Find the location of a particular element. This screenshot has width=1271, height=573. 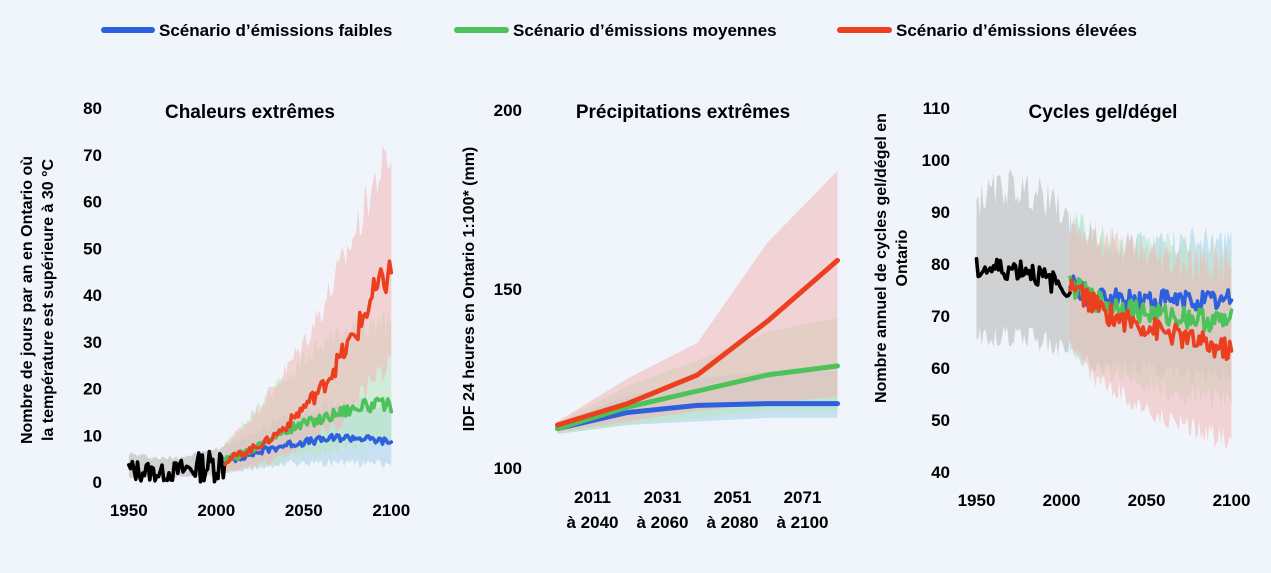

panel-freeze-thaw-title: Cycles gel/dégel is located at coordinates (1103, 112).